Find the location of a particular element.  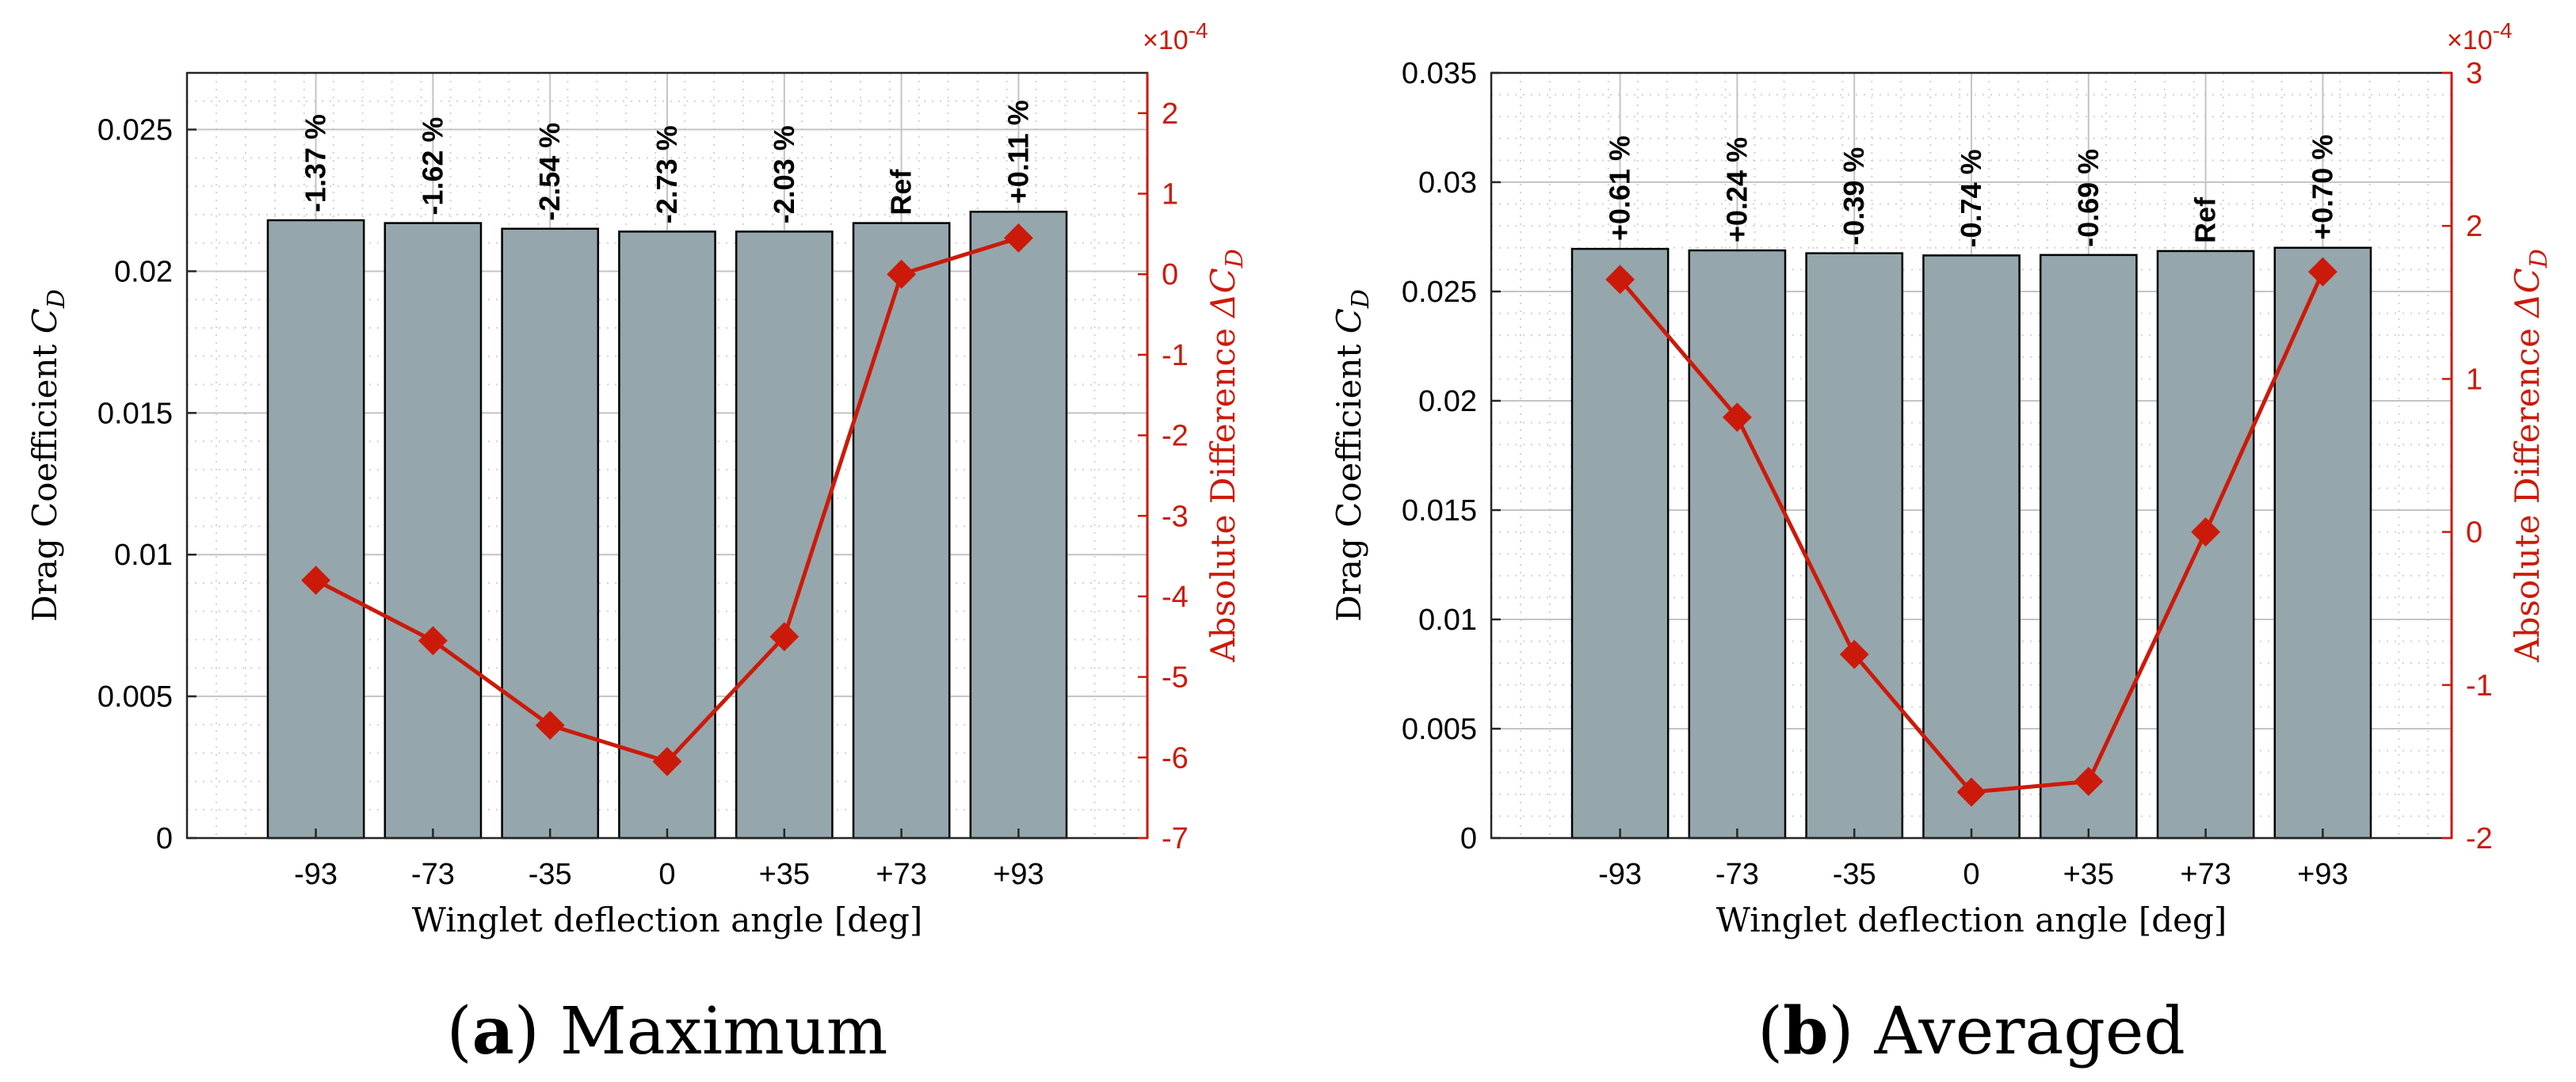

y-tick-label: 0.025 is located at coordinates (135, 130).